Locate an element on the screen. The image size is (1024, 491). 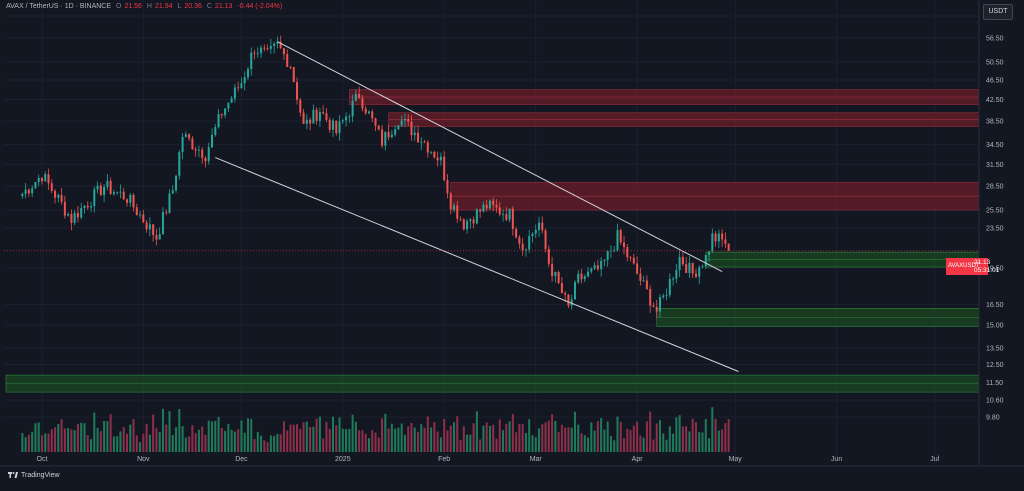
symbol-title: AVAX / TetherUS · 1D · BINANCE is located at coordinates (59, 6).